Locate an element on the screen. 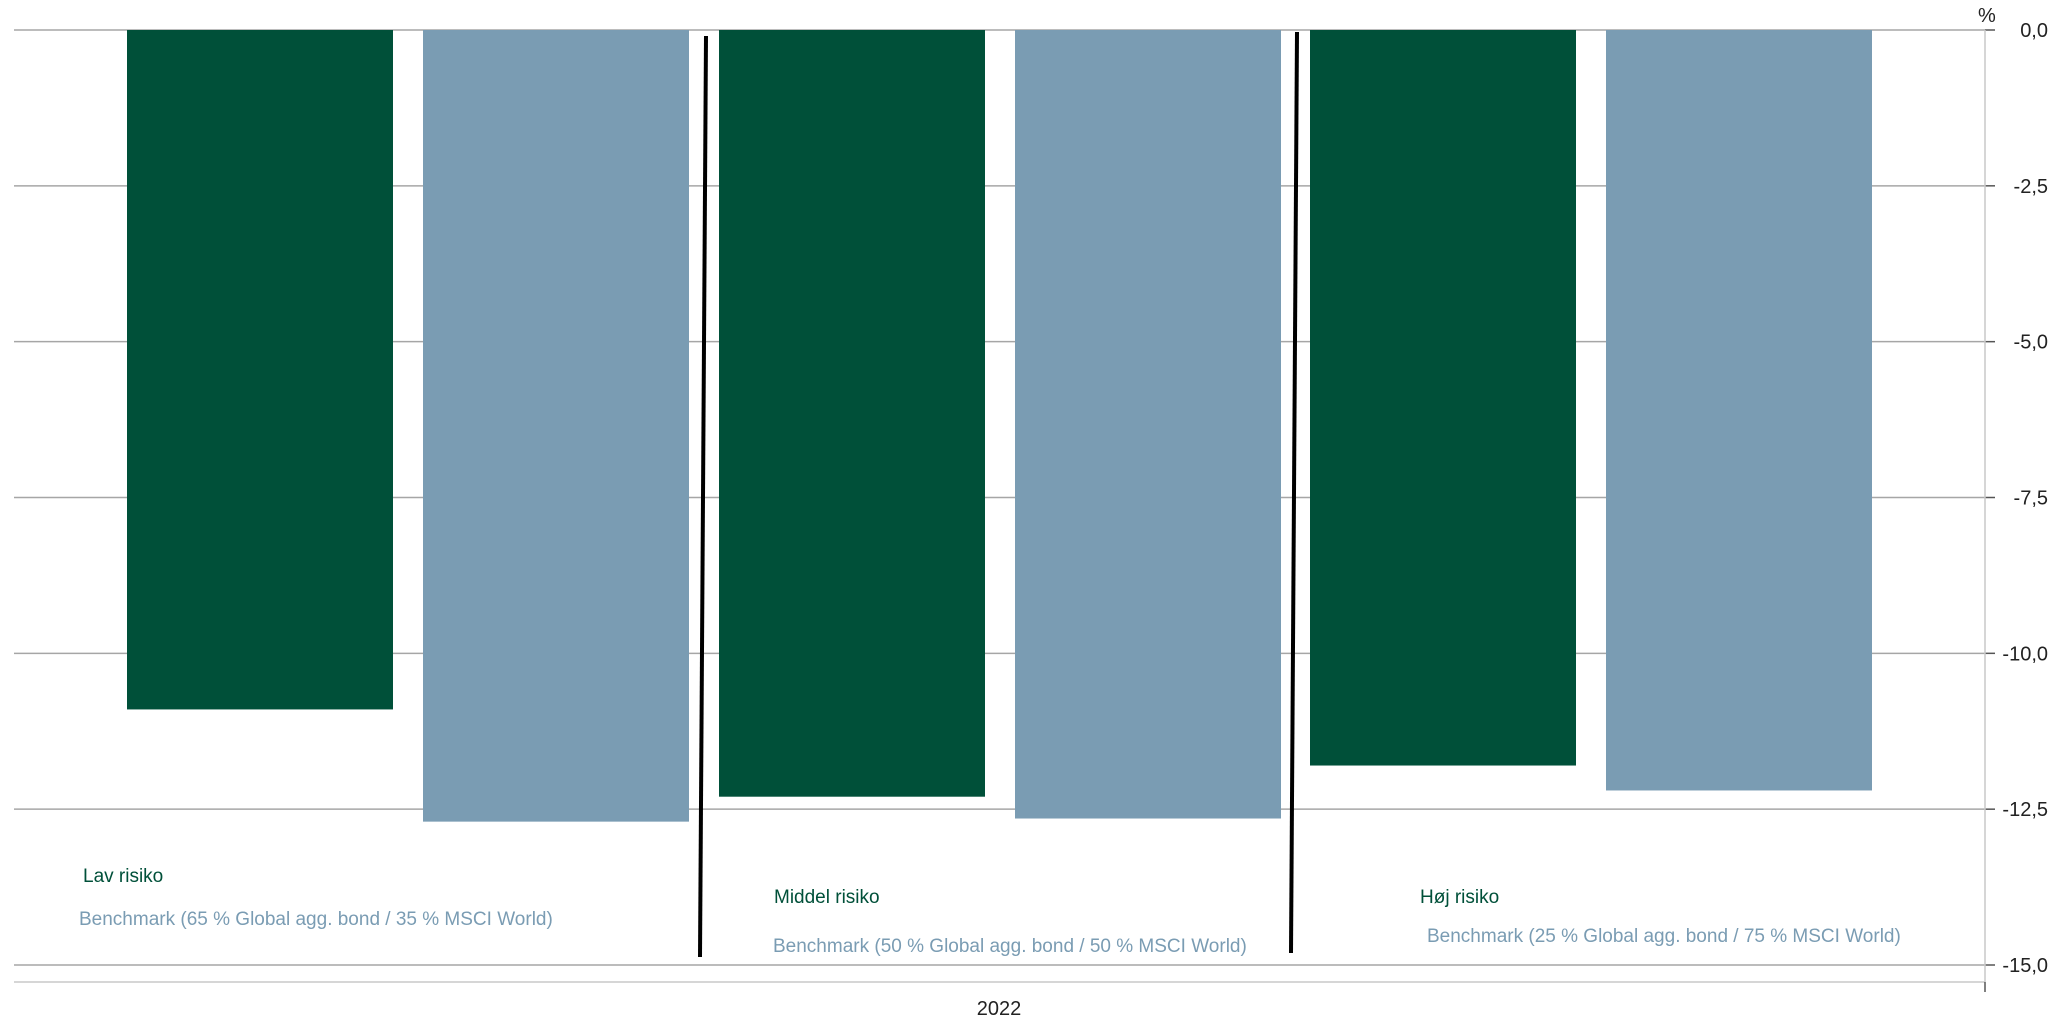  y-tick-label: -15,0 is located at coordinates (2025, 966).